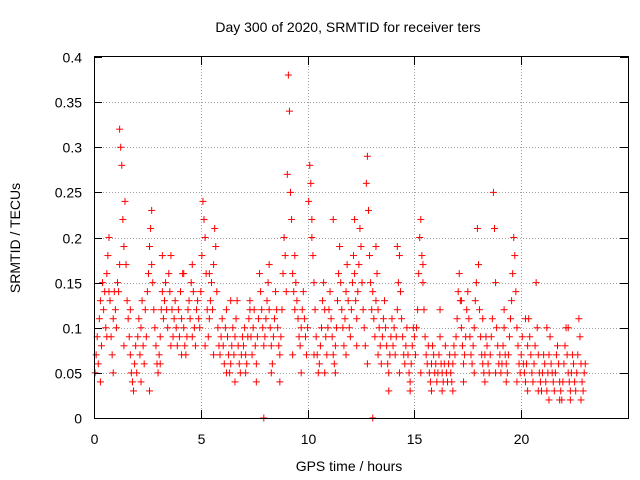 This screenshot has height=480, width=640. I want to click on y-tick-label: 0.1, so click(73, 329).